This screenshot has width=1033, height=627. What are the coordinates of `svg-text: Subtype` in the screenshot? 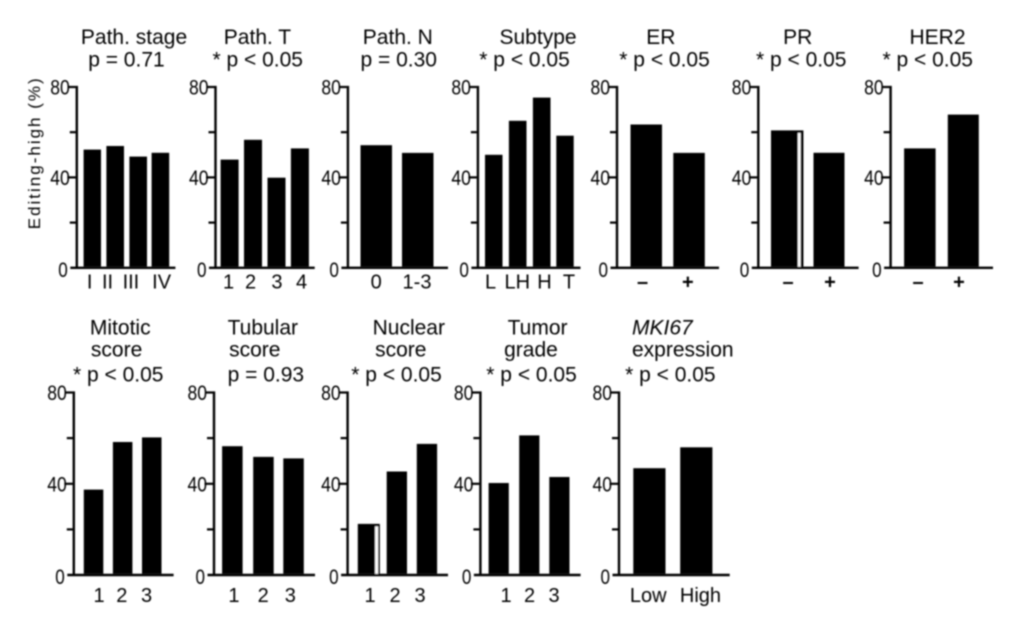 It's located at (538, 37).